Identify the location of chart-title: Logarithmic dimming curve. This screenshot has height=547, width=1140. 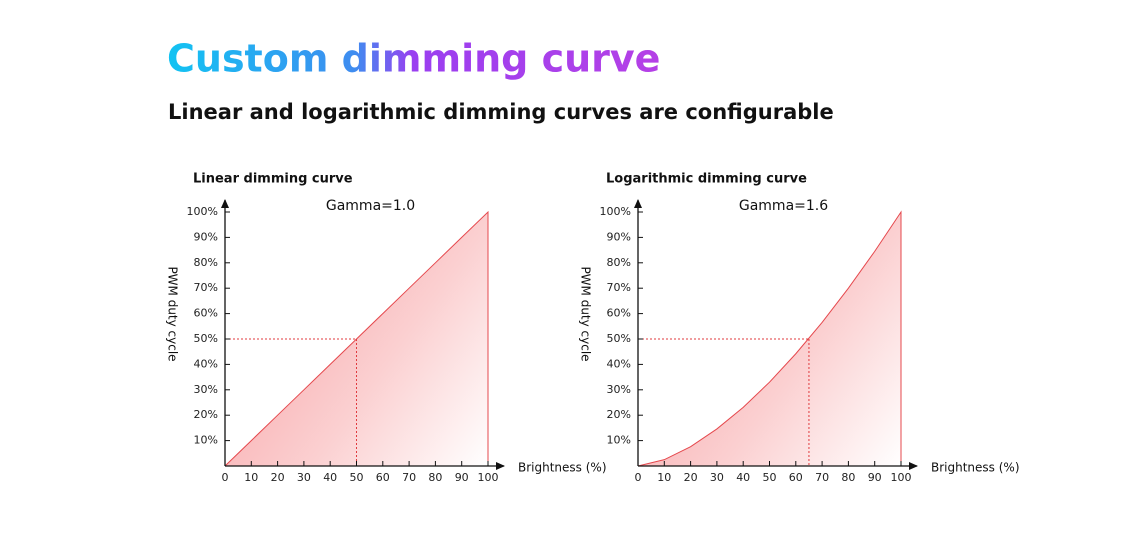
(706, 179).